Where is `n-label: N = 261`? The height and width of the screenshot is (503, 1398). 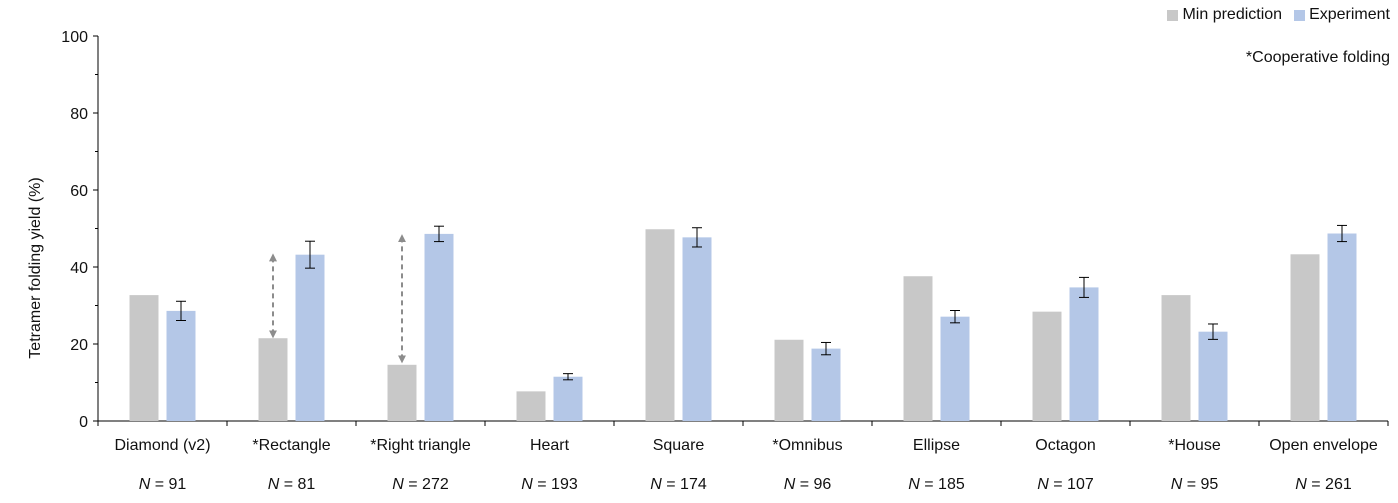 n-label: N = 261 is located at coordinates (1323, 484).